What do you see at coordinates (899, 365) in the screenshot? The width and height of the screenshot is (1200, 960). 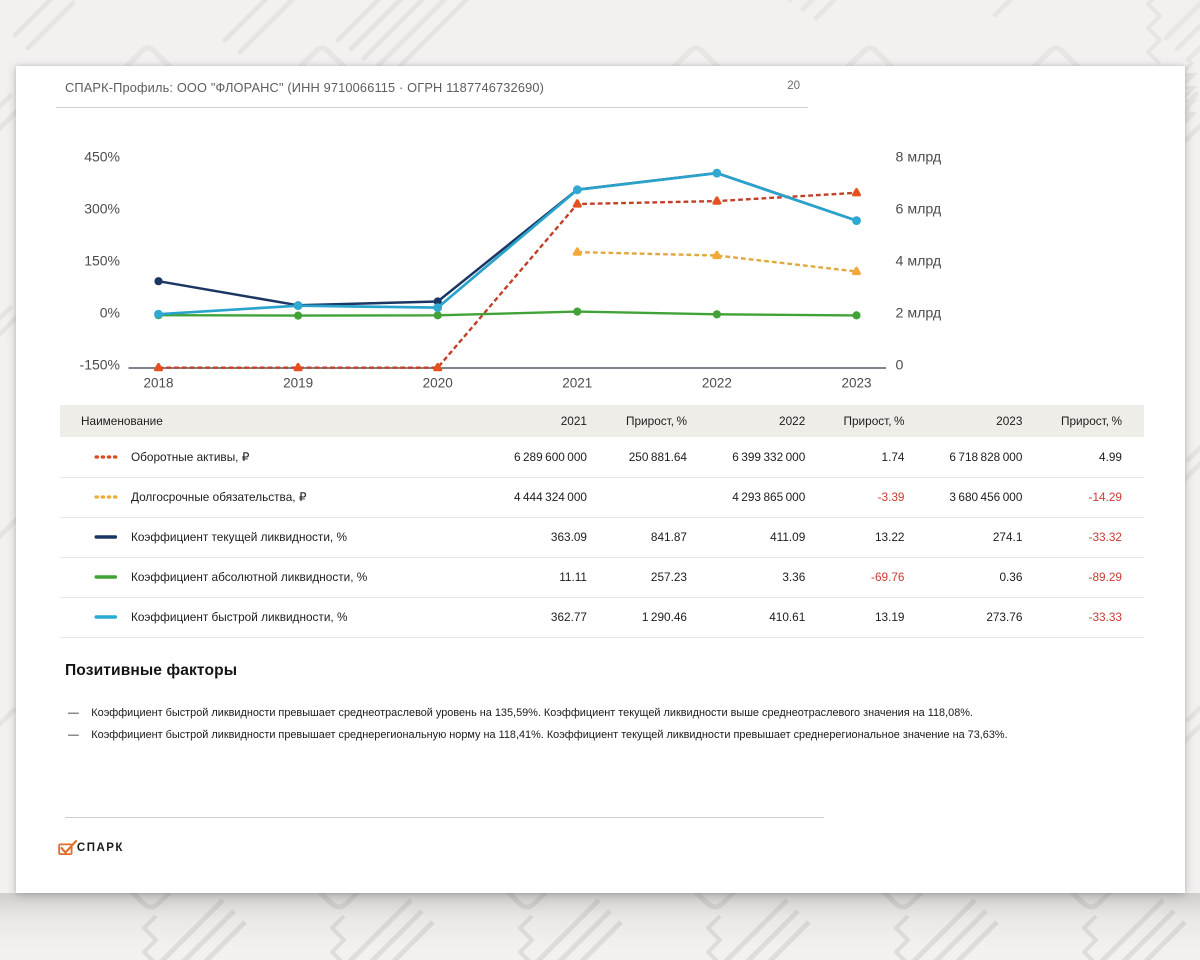 I see `svg-text: 0` at bounding box center [899, 365].